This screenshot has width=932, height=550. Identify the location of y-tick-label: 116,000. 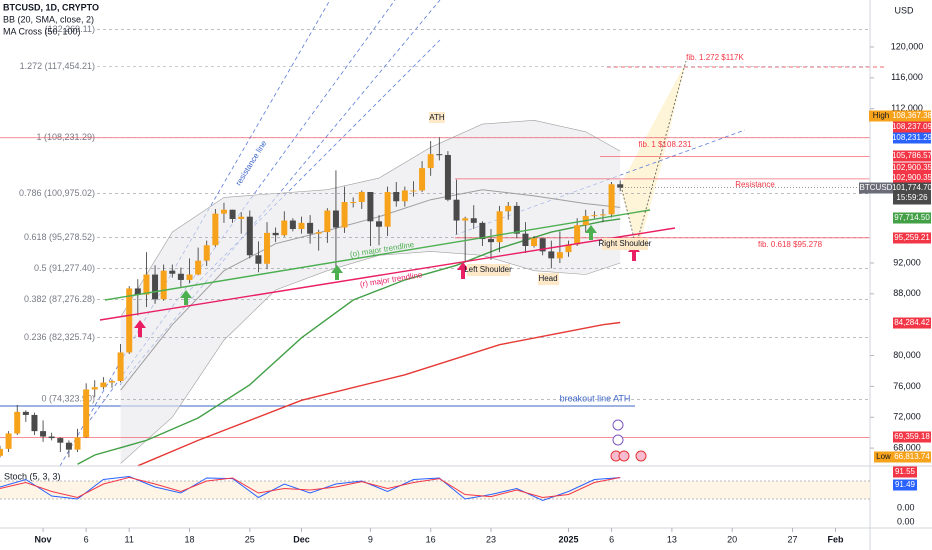
(907, 77).